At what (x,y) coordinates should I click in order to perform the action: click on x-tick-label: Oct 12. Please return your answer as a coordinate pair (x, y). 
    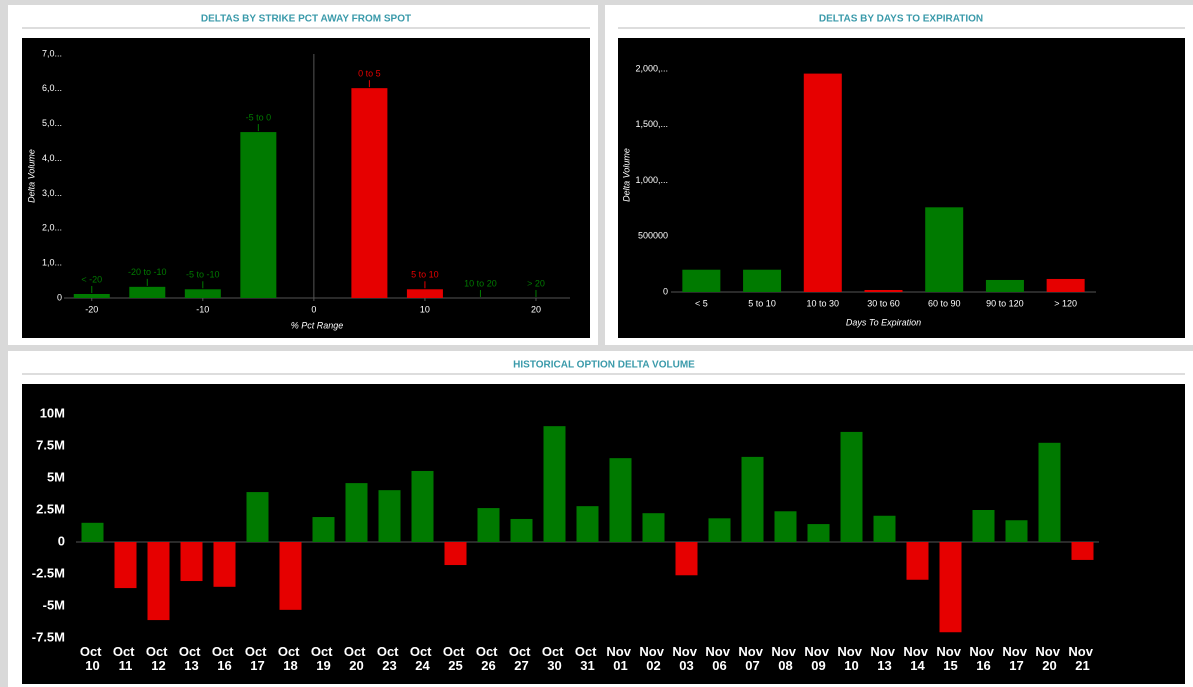
    Looking at the image, I should click on (158, 658).